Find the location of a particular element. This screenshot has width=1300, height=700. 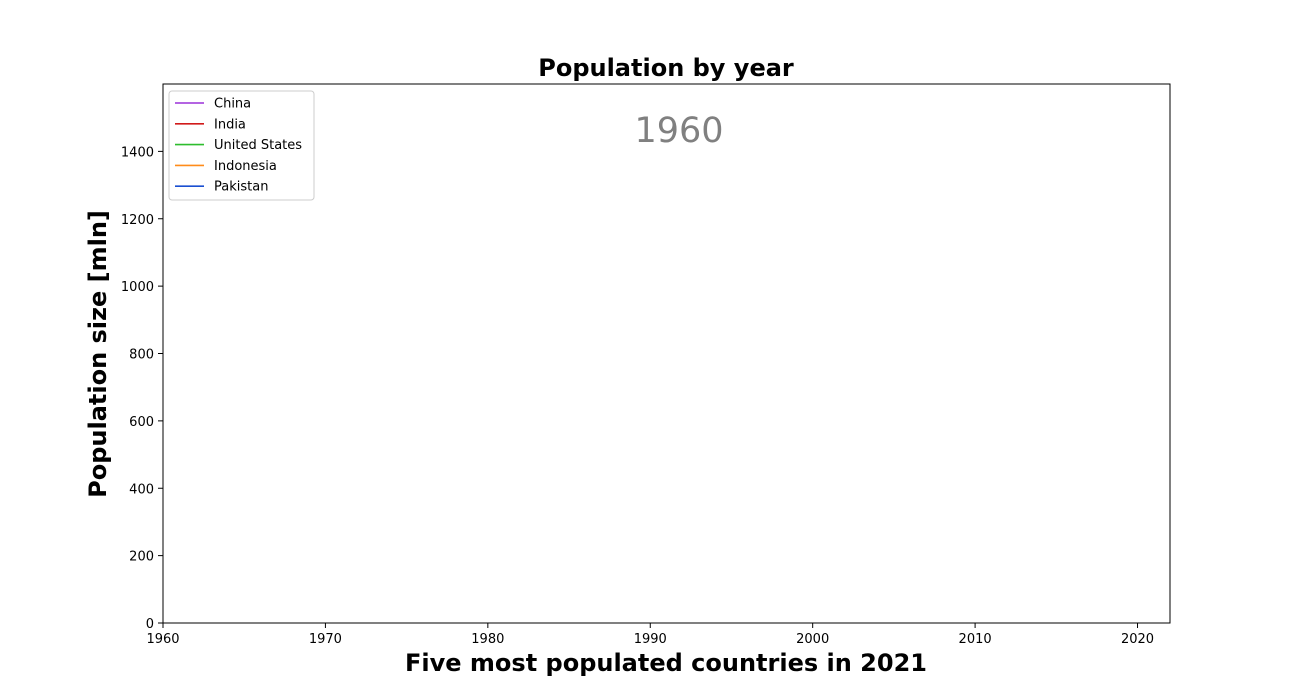

legend-label: Indonesia is located at coordinates (245, 166).